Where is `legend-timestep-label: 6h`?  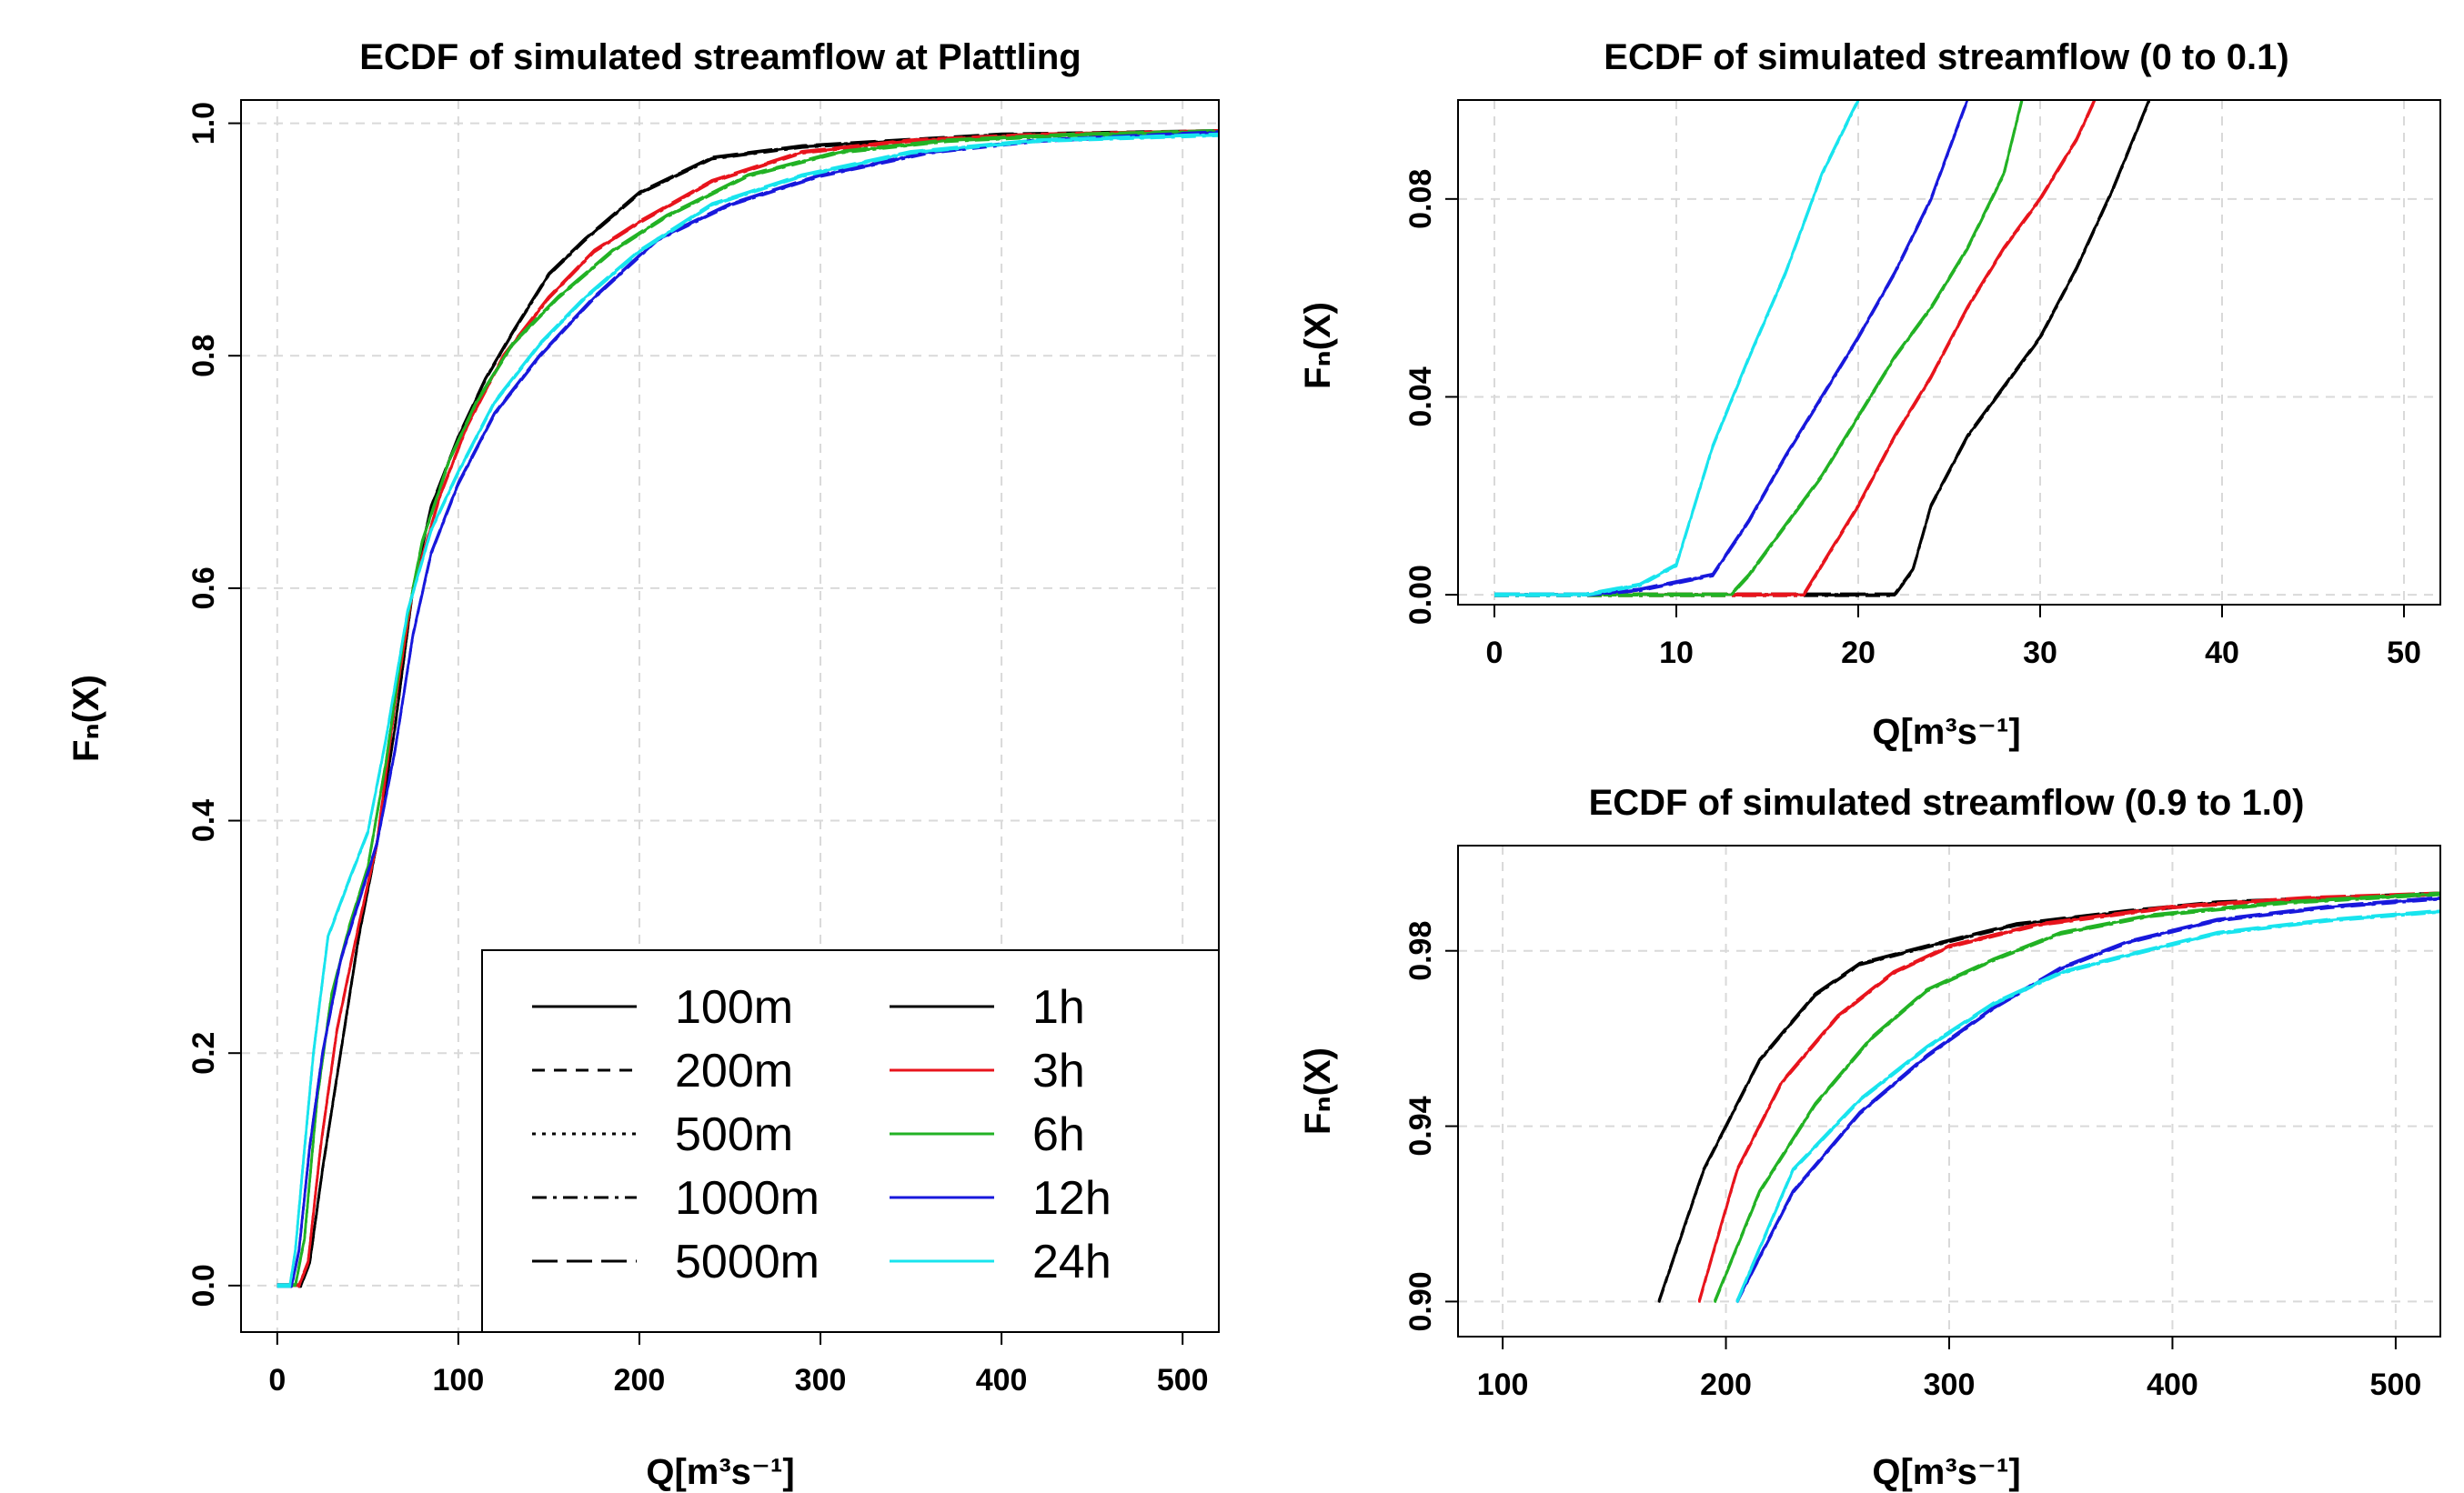
legend-timestep-label: 6h is located at coordinates (1058, 1134).